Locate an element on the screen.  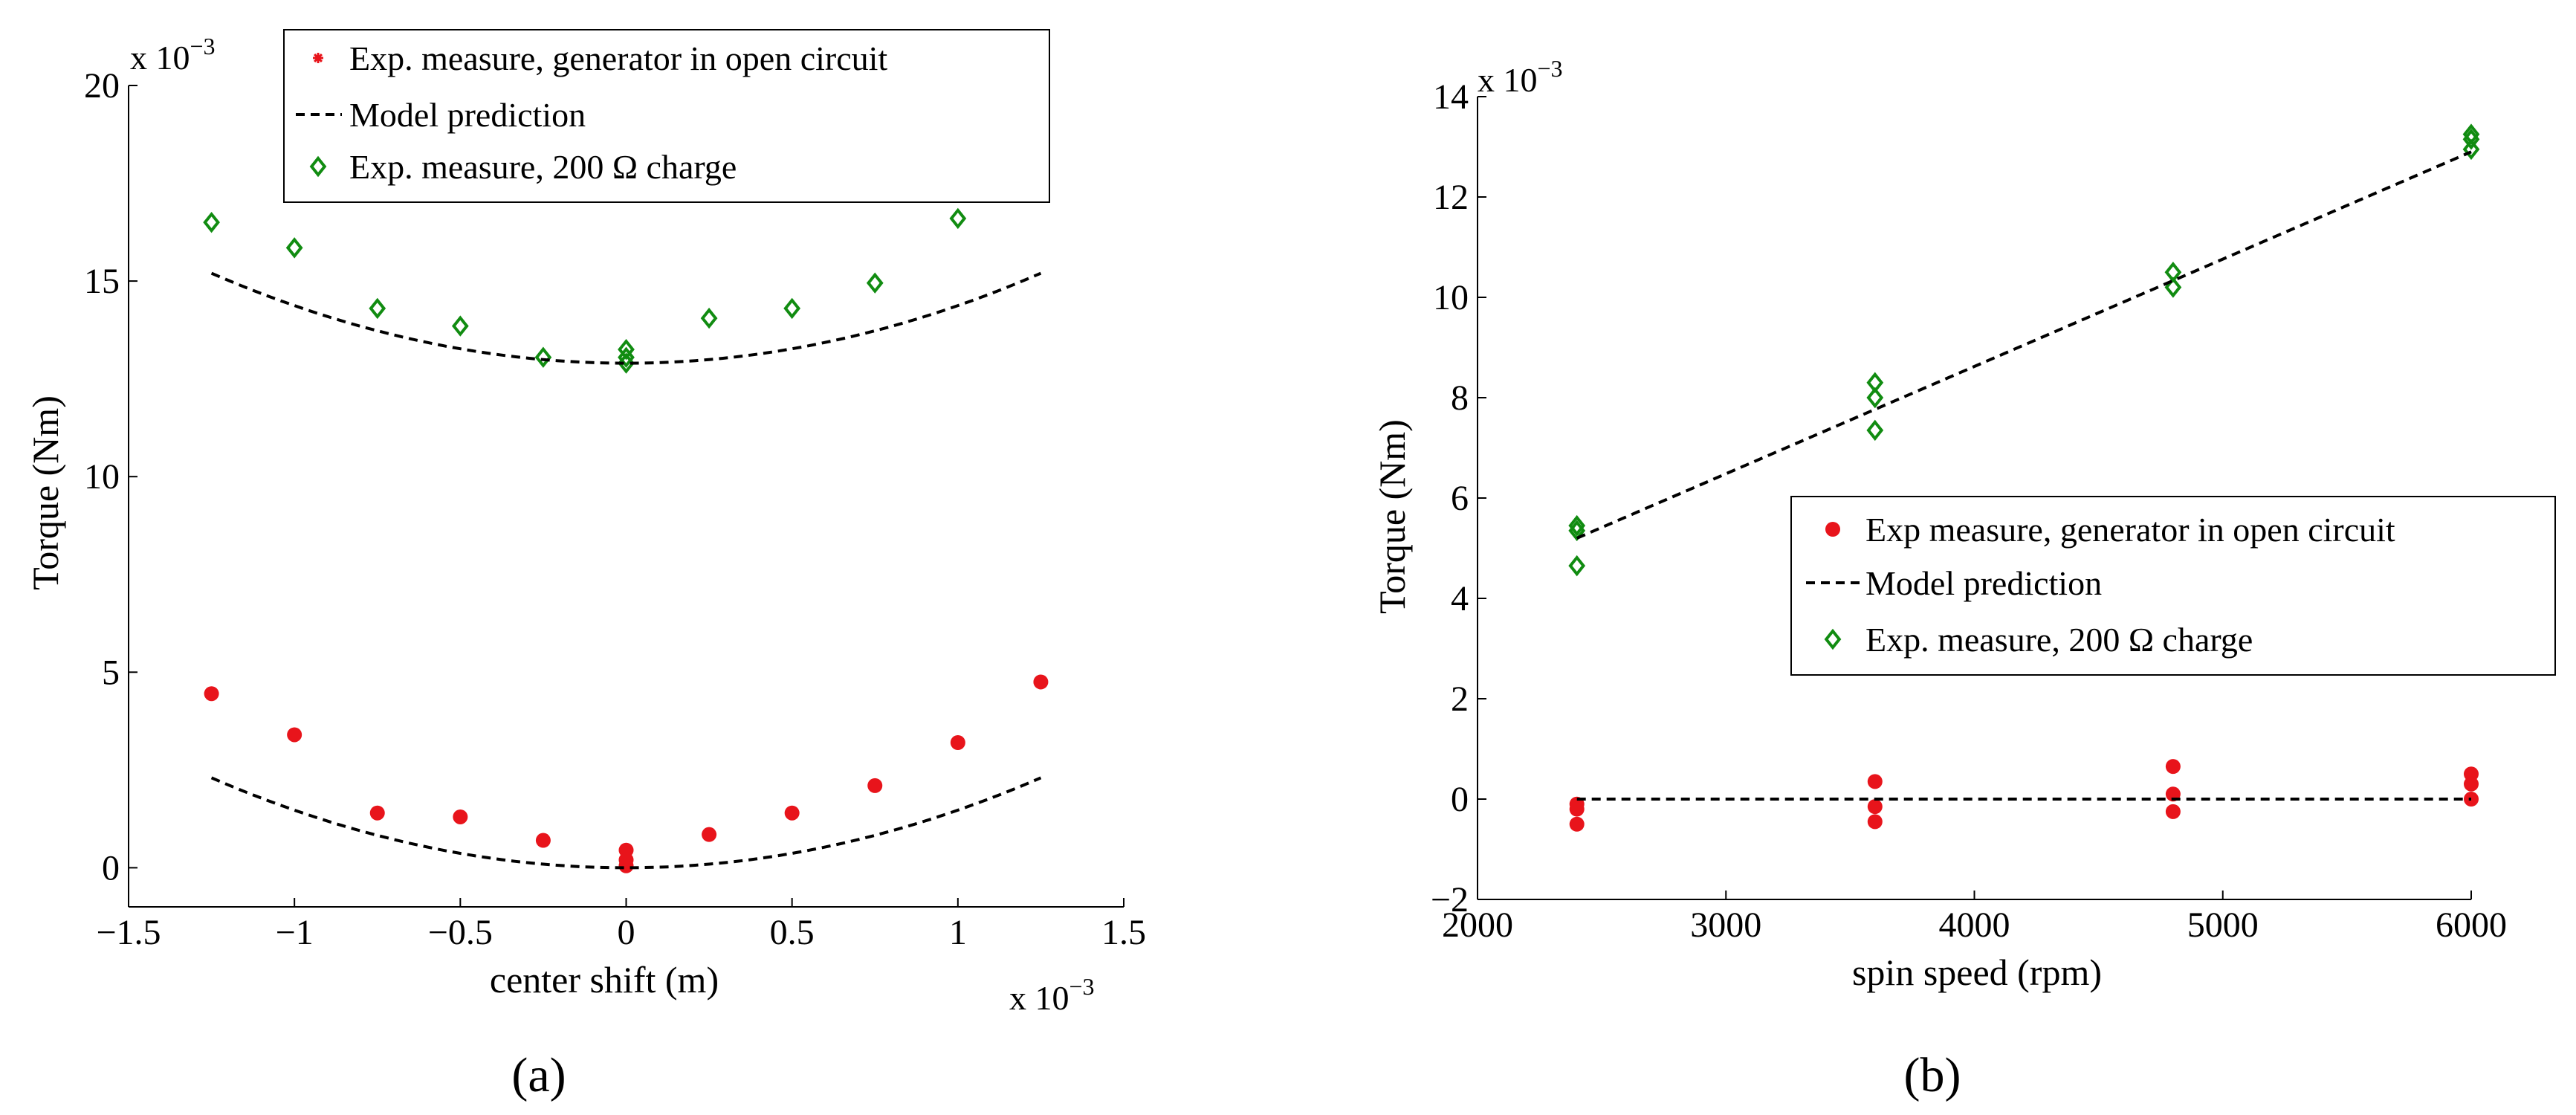
chart-b-y-tick-label: 10 is located at coordinates (1451, 297).